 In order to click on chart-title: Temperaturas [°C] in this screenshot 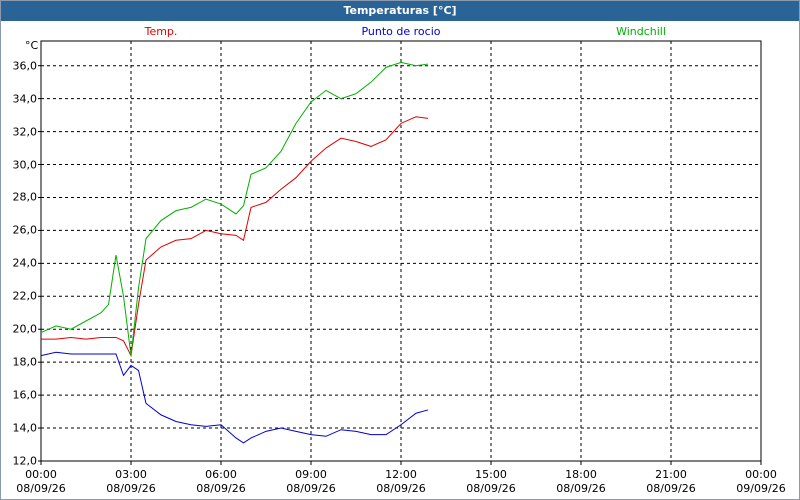, I will do `click(400, 11)`.